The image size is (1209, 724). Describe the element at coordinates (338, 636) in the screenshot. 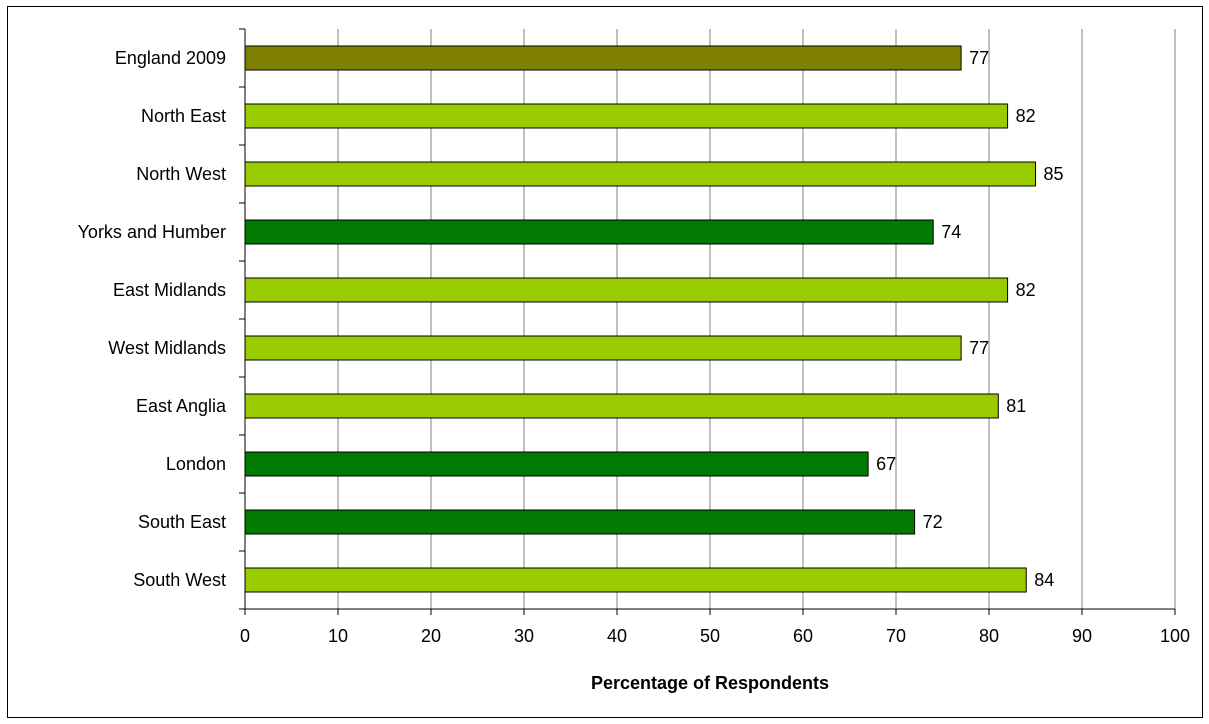

I see `x-tick-label: 10` at that location.